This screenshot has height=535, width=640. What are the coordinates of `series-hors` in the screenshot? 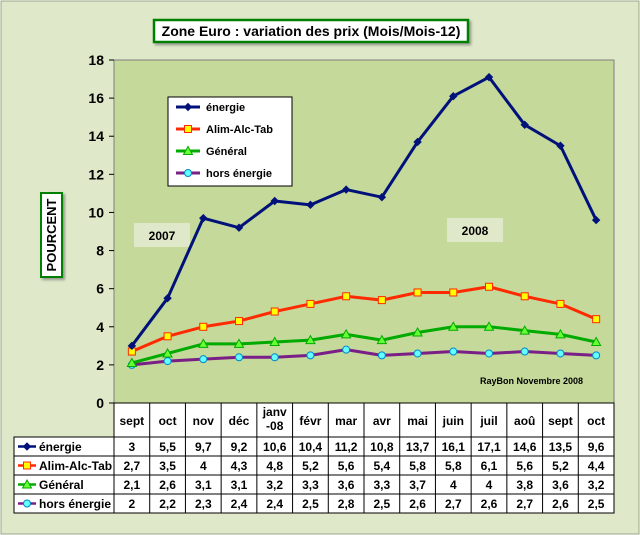 It's located at (364, 357).